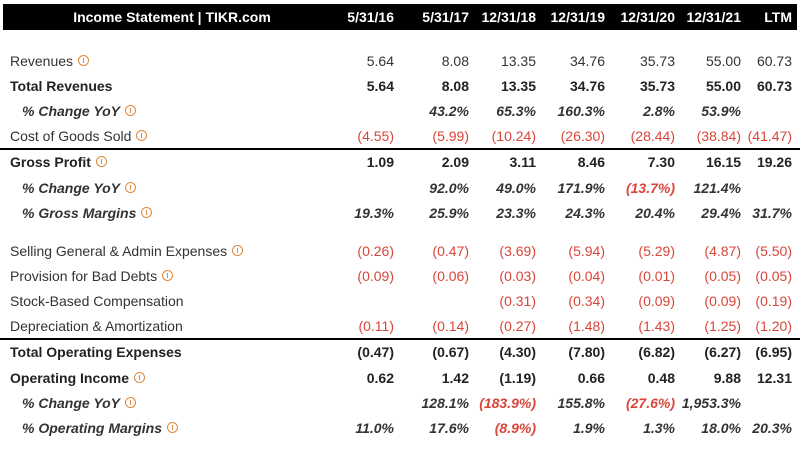  I want to click on row-label-text: Total Revenues, so click(61, 86).